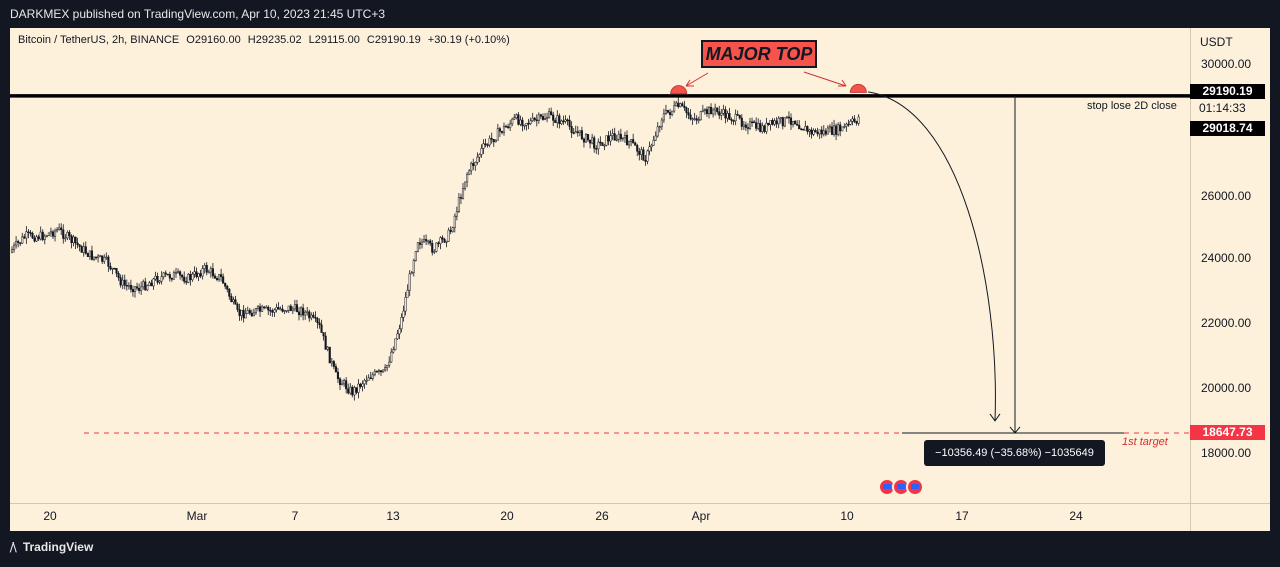  I want to click on level-price-tag: 29018.74, so click(1227, 128).